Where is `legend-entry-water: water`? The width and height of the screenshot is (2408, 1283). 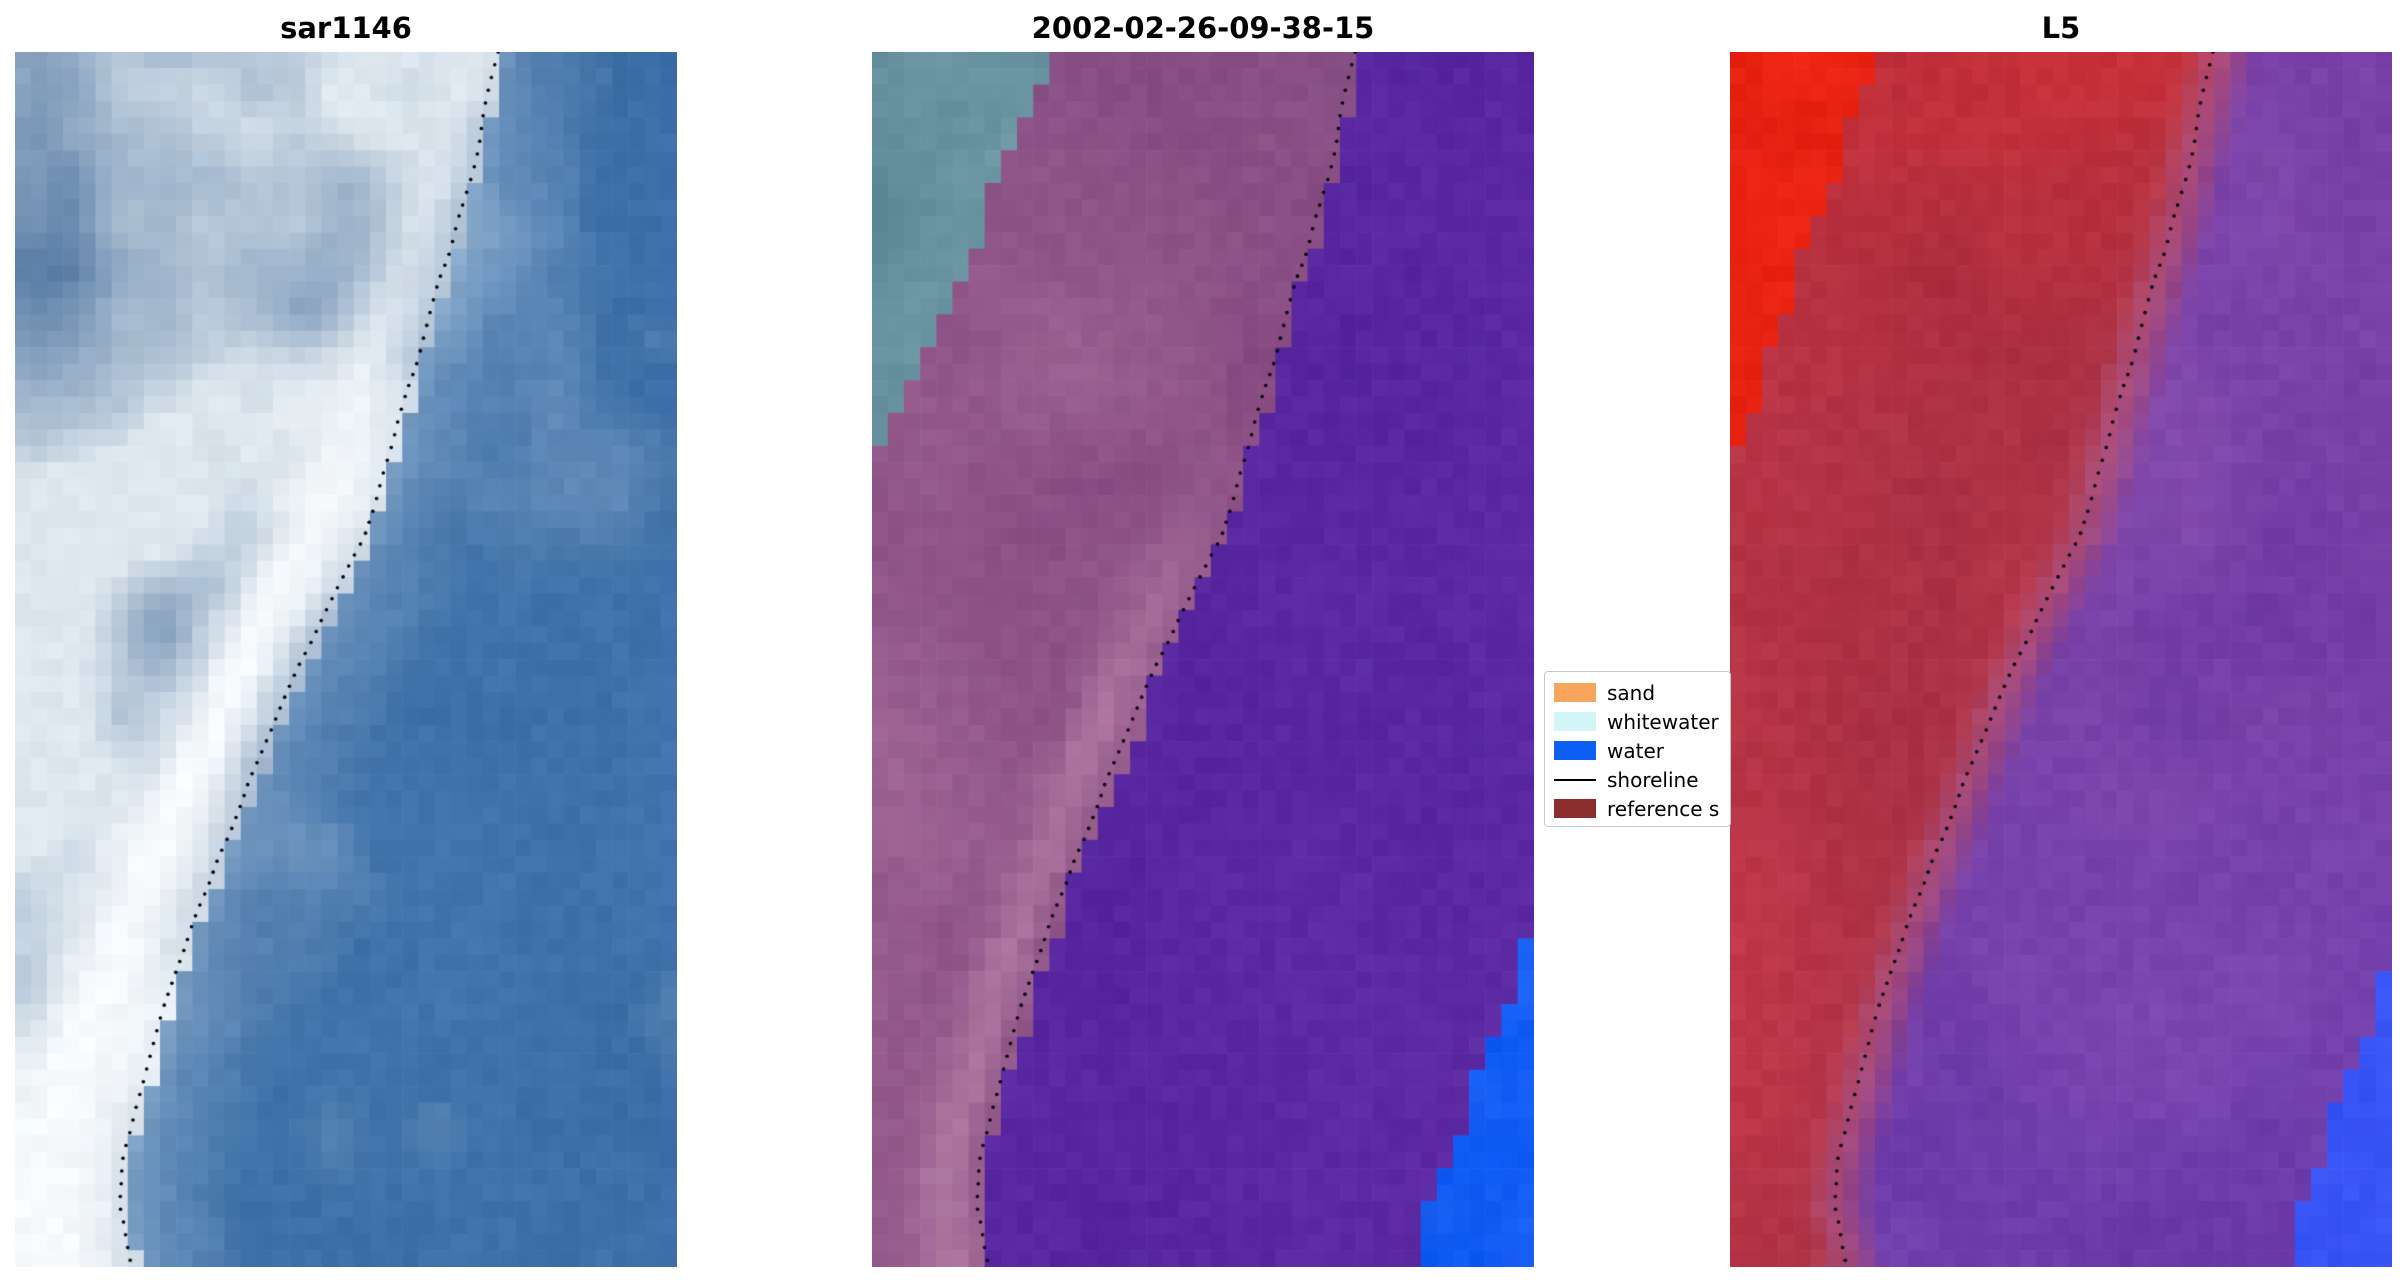
legend-entry-water: water is located at coordinates (1642, 750).